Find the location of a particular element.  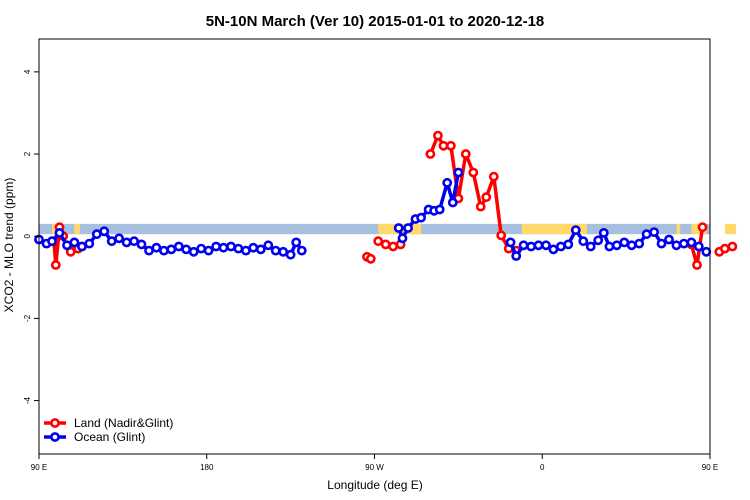

legend-label-0: Land (Nadir&Glint) is located at coordinates (123, 423).